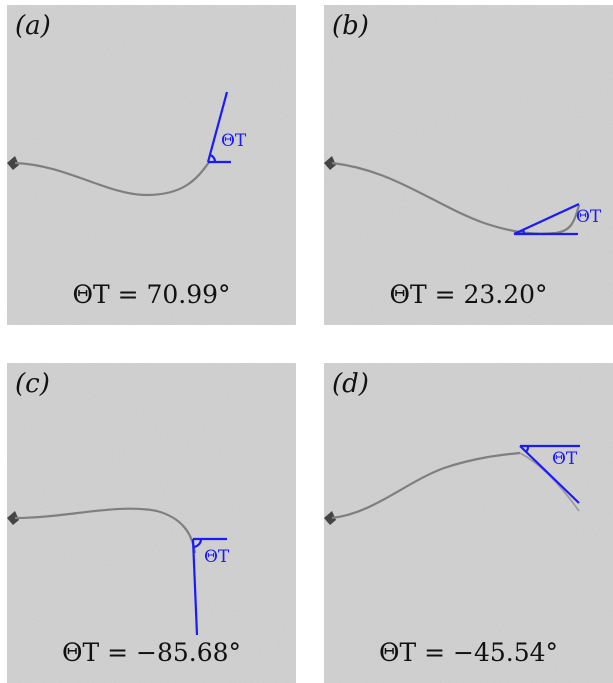  I want to click on panel-tag: (b), so click(350, 26).